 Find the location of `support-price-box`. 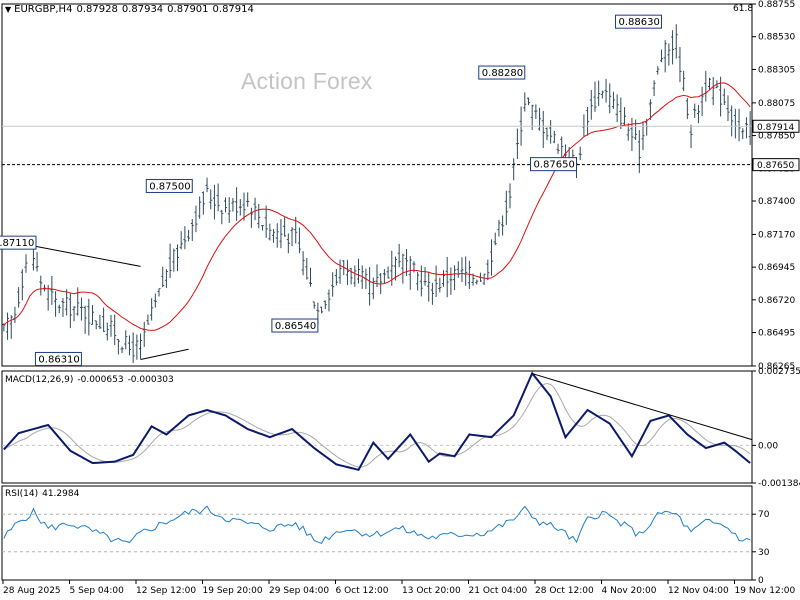

support-price-box is located at coordinates (776, 165).